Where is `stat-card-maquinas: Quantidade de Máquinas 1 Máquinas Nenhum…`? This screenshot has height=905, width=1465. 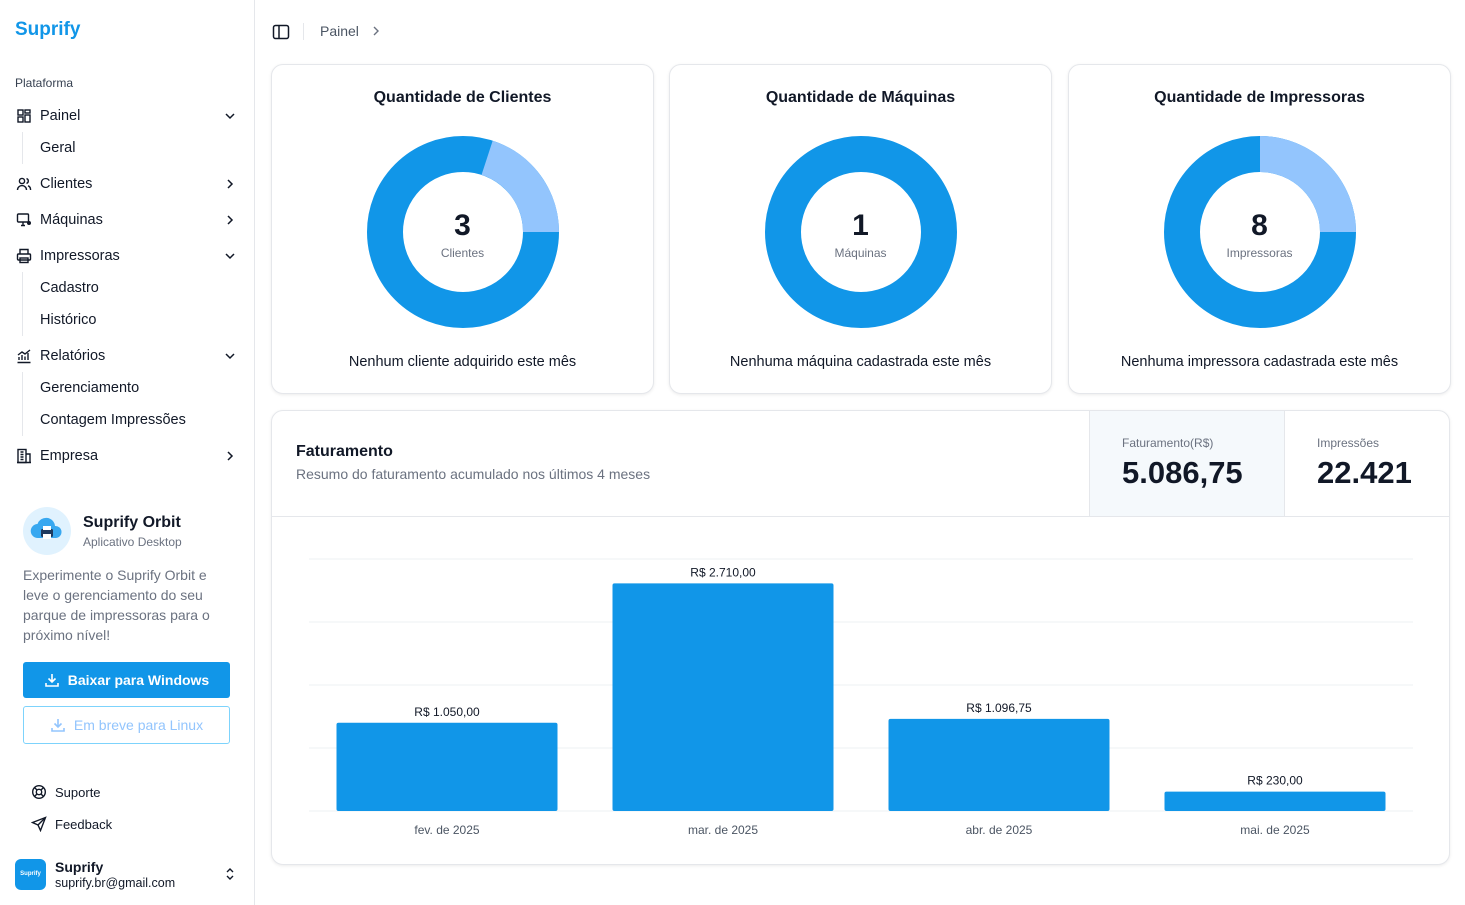
stat-card-maquinas: Quantidade de Máquinas 1 Máquinas Nenhum… is located at coordinates (860, 229).